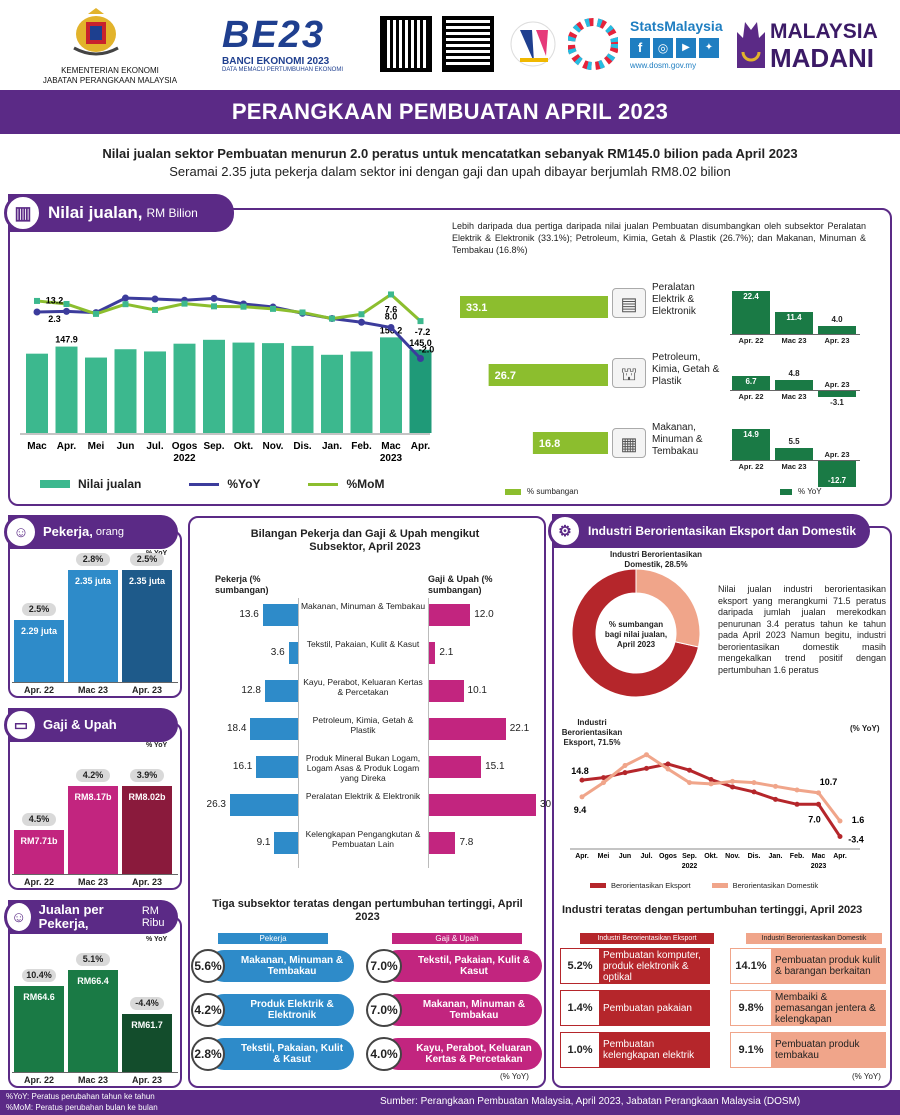 Image resolution: width=900 pixels, height=1115 pixels. What do you see at coordinates (277, 652) in the screenshot?
I see `pekerja-share-value: 3.6` at bounding box center [277, 652].